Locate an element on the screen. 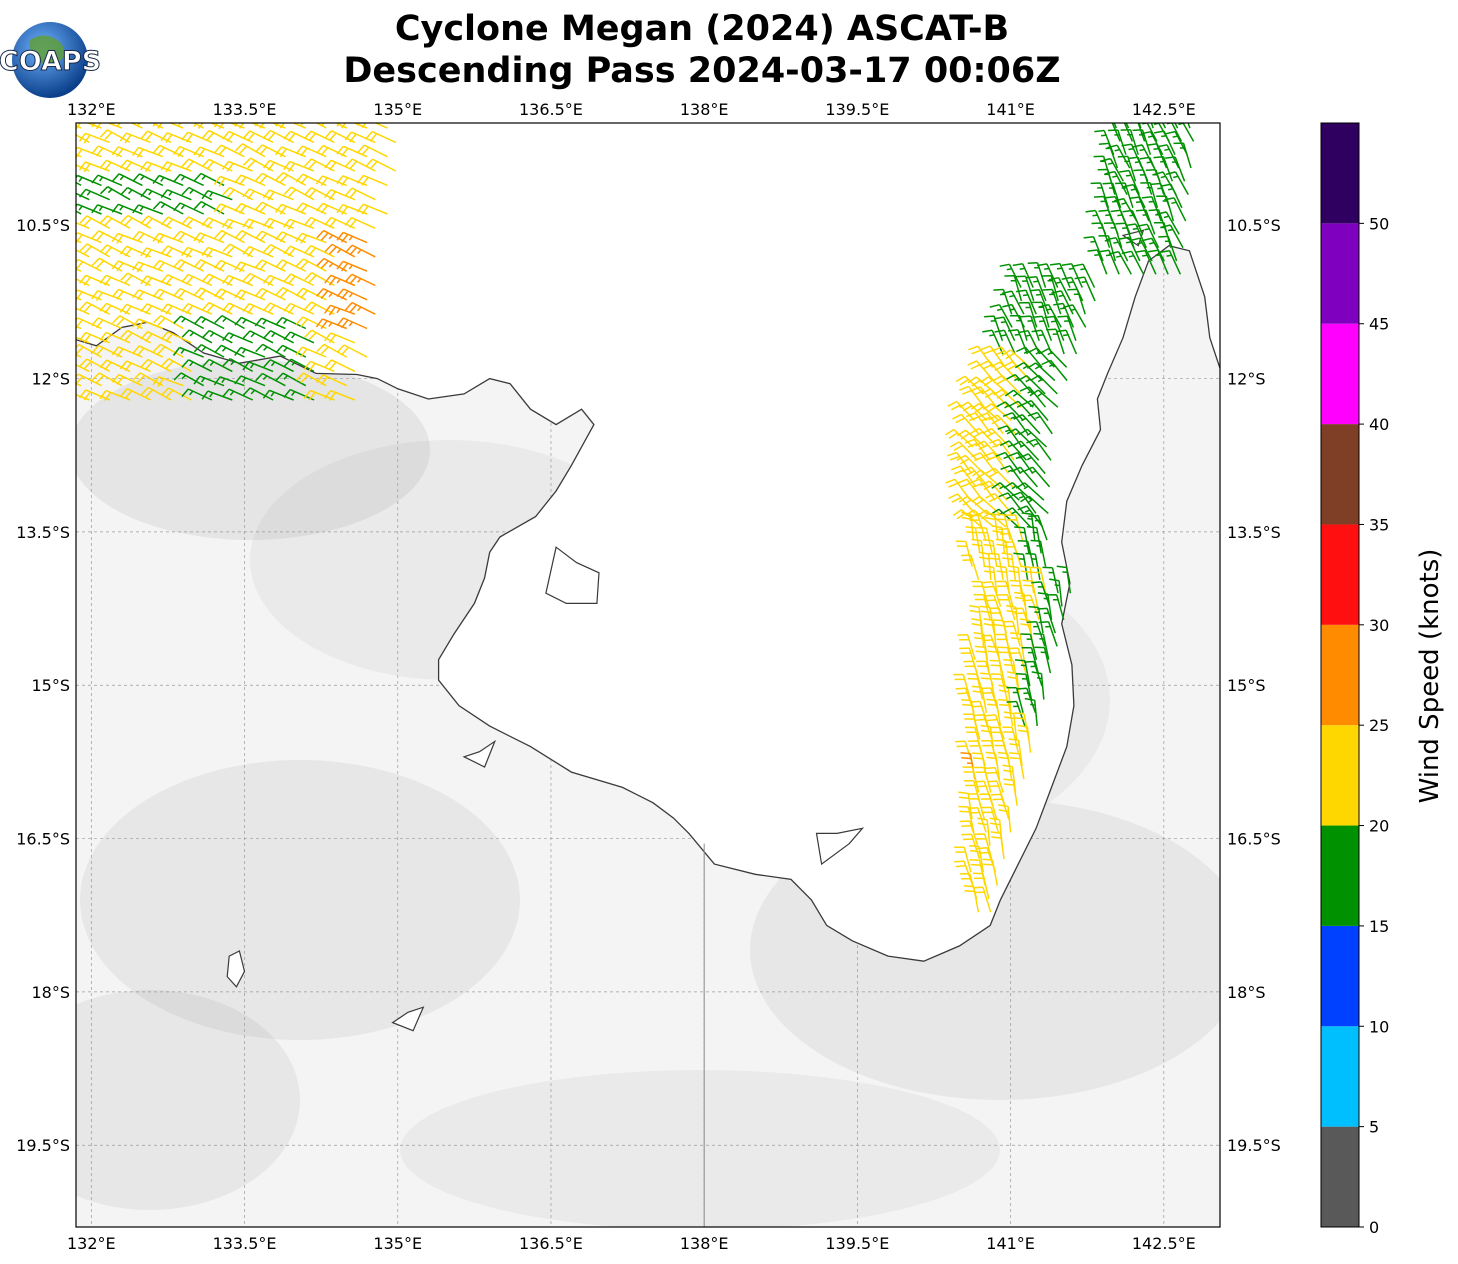 The width and height of the screenshot is (1458, 1264). lon-tick-label-bottom: 135°E is located at coordinates (397, 1243).